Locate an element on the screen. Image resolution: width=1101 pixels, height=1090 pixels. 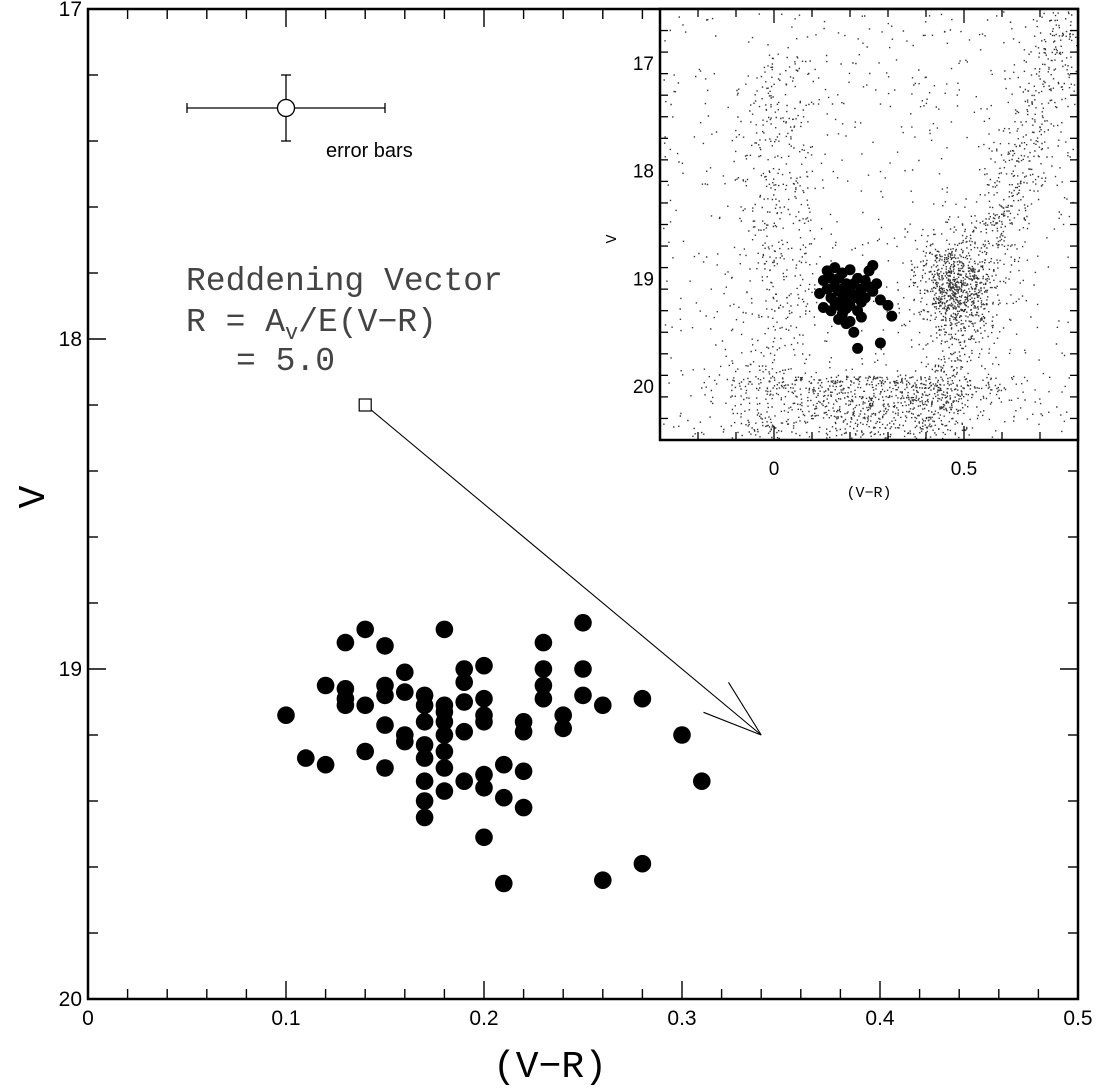
inset-x-tick-labels: 0 0.5 is located at coordinates (873, 469).